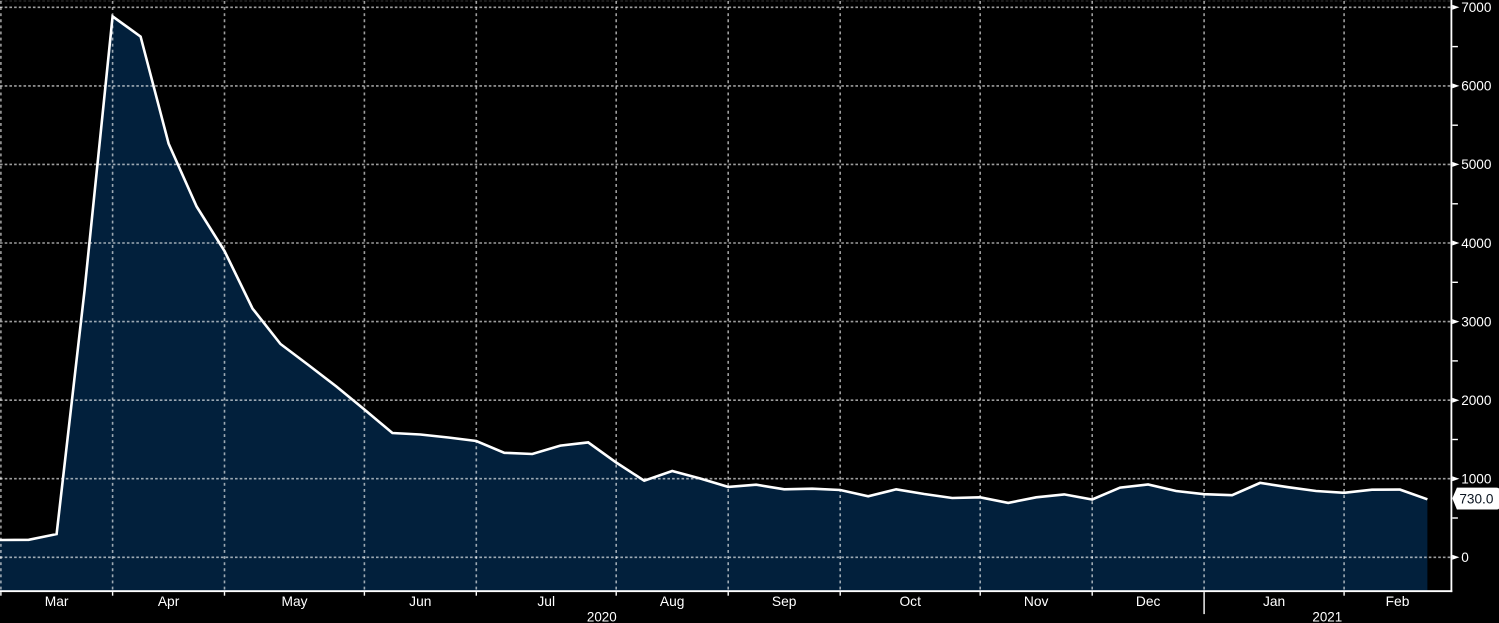 This screenshot has height=623, width=1499. I want to click on svg-text: May, so click(294, 601).